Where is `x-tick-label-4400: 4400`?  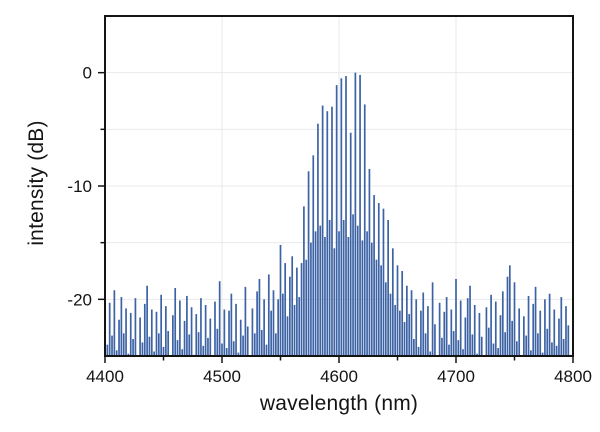
x-tick-label-4400: 4400 is located at coordinates (105, 376).